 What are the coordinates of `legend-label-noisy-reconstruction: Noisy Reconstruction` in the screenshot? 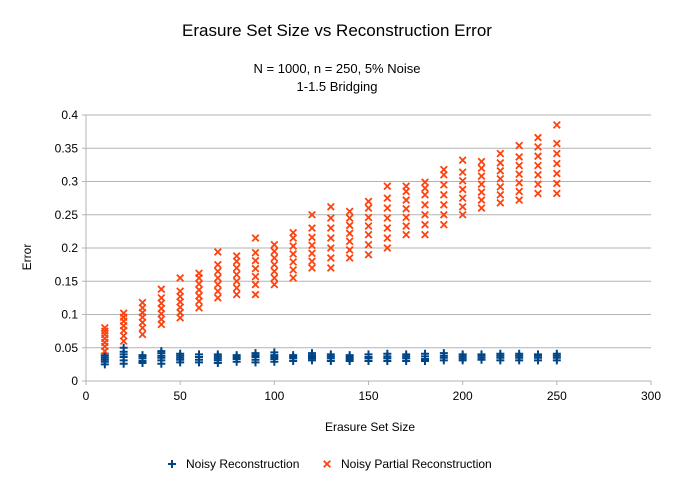 It's located at (242, 464).